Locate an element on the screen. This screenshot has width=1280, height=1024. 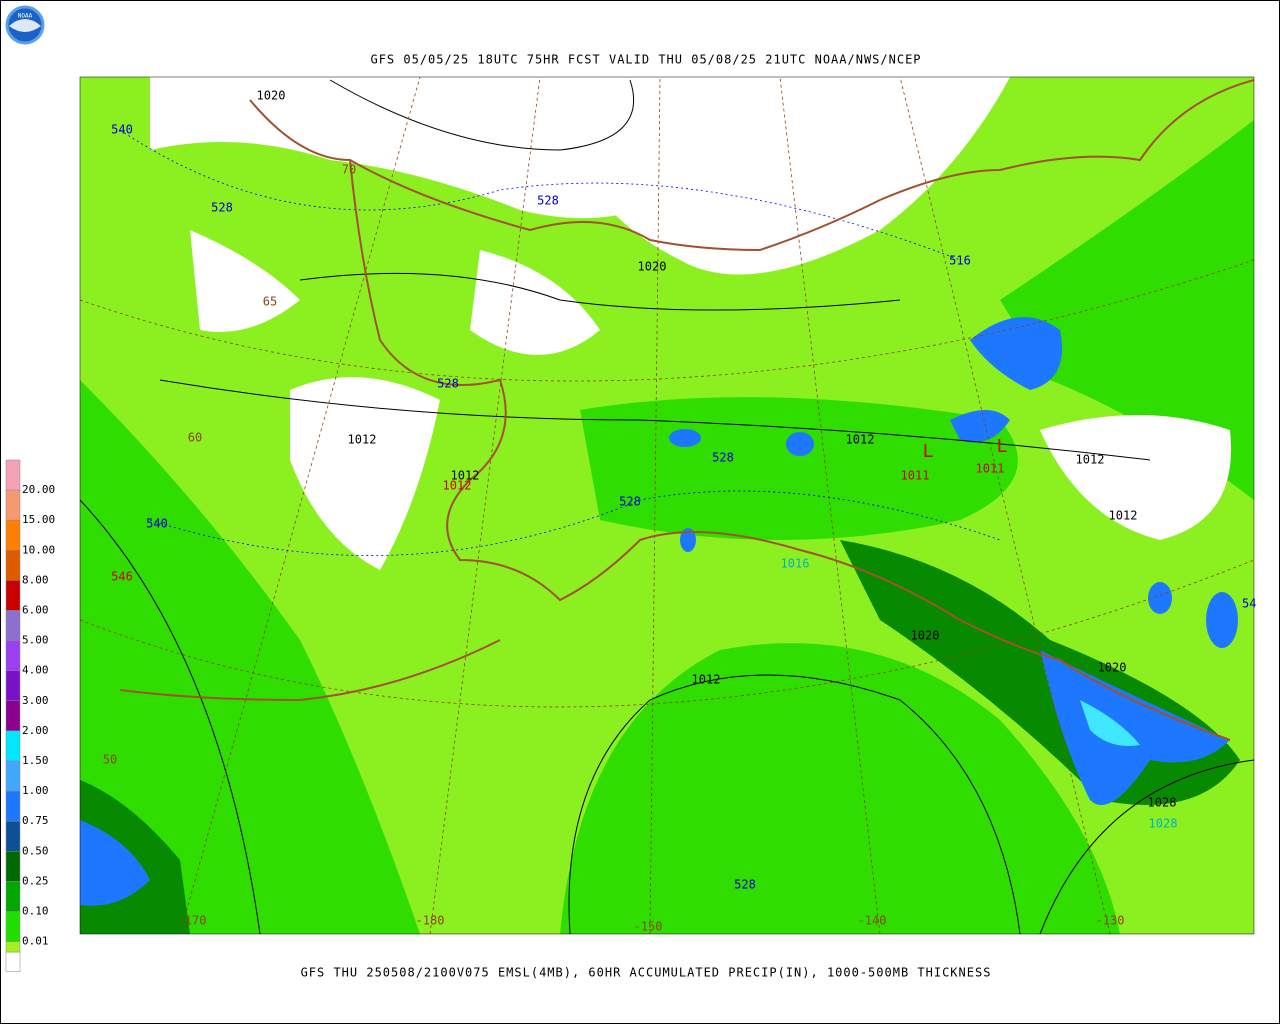
grid-label: 65 is located at coordinates (270, 302).